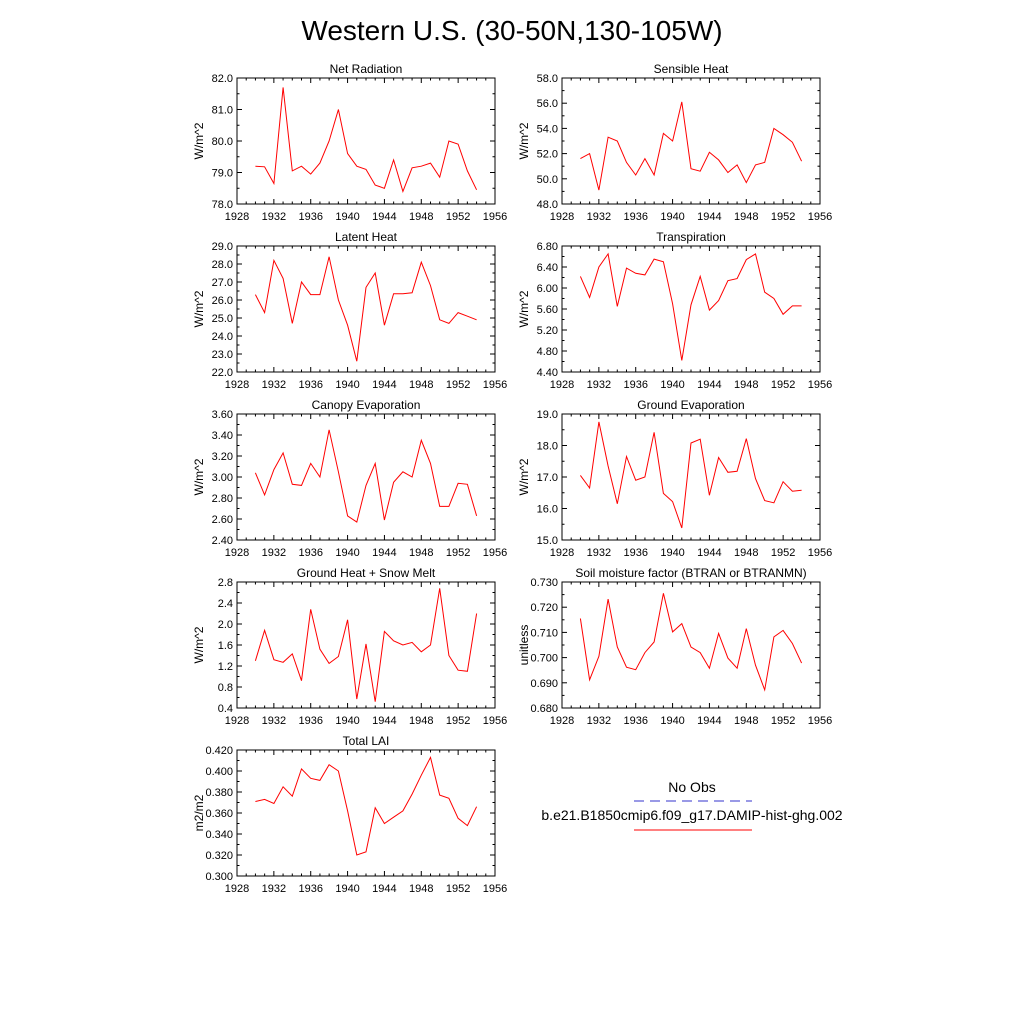 The width and height of the screenshot is (1024, 1024). I want to click on legend-obs-label: No Obs, so click(691, 787).